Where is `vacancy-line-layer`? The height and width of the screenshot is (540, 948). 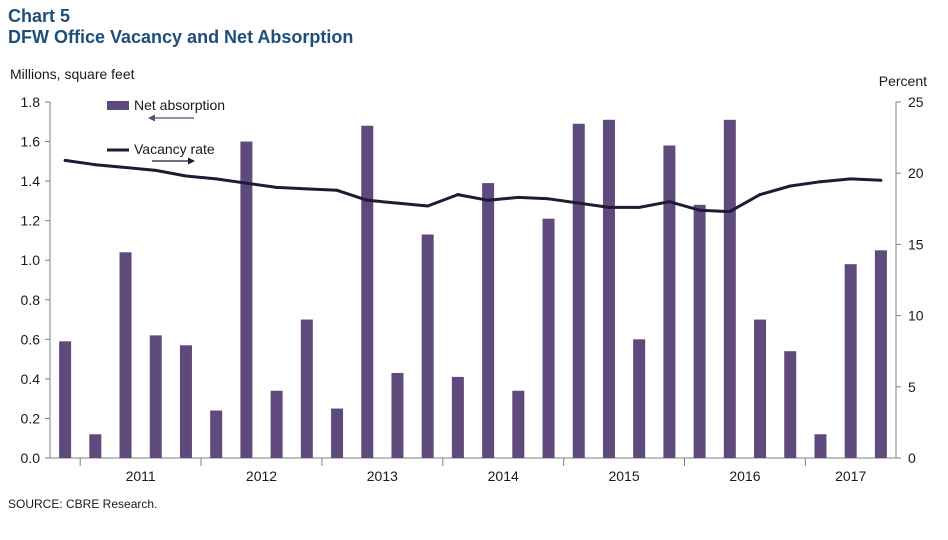
vacancy-line-layer is located at coordinates (473, 186).